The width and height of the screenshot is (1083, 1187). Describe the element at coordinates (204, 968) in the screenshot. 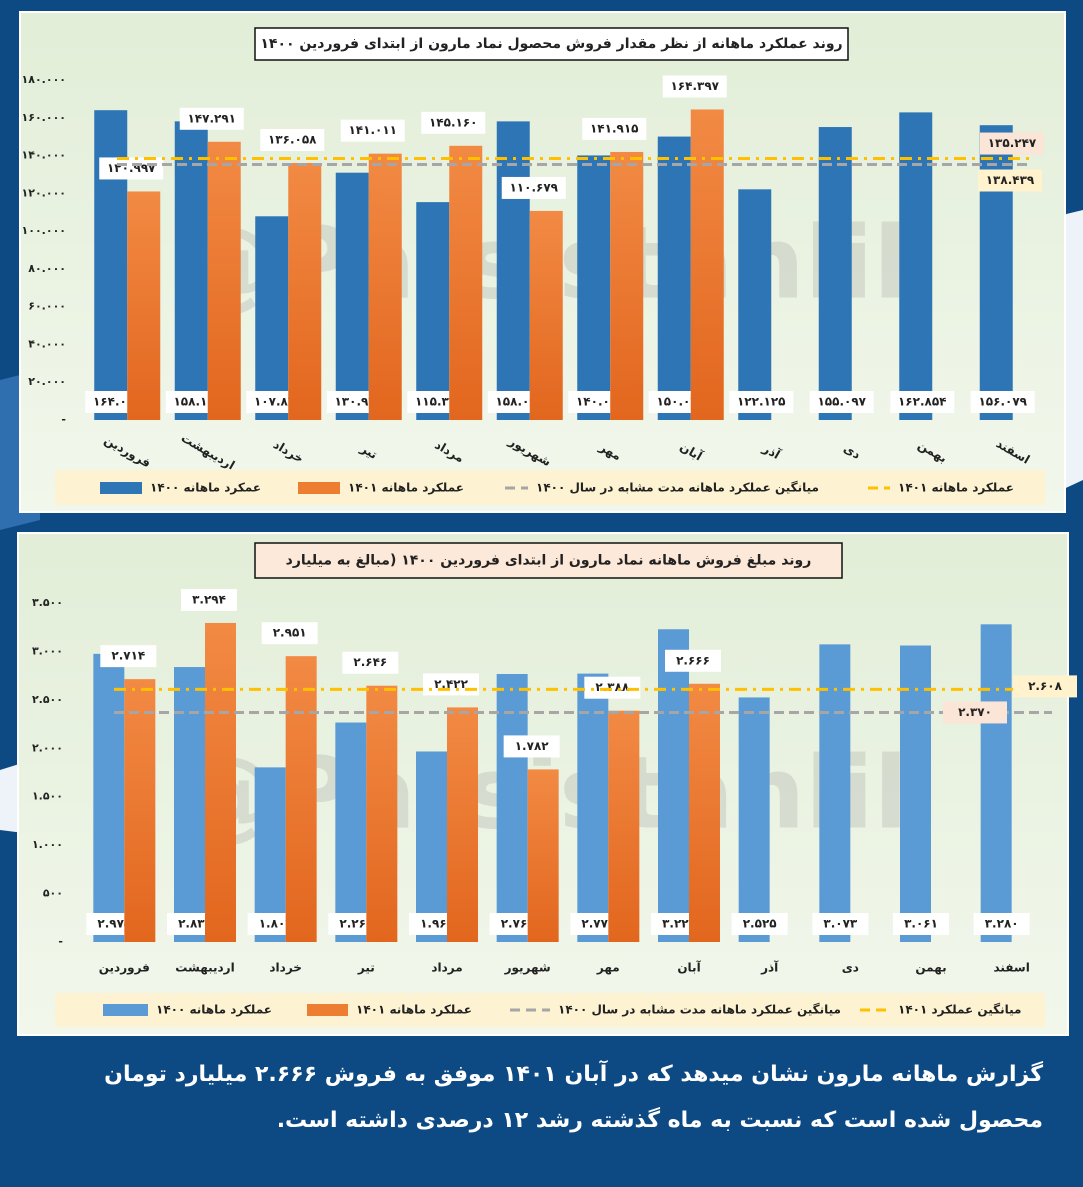

I see `x-tick-label: اردیبهشت` at that location.